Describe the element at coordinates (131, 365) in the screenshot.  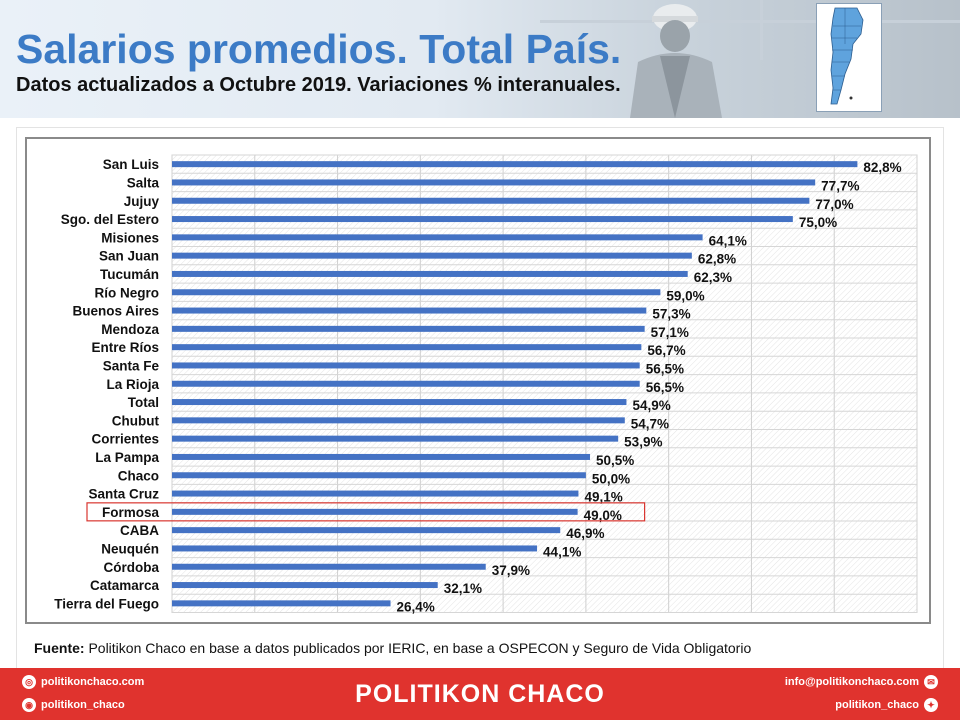
I see `category-label: Santa Fe` at that location.